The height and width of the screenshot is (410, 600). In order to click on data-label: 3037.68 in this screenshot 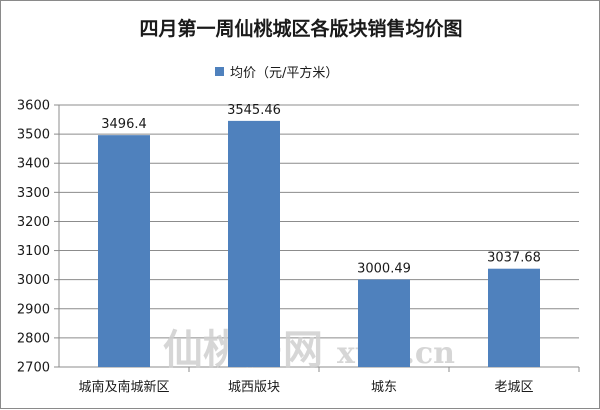, I will do `click(514, 258)`.